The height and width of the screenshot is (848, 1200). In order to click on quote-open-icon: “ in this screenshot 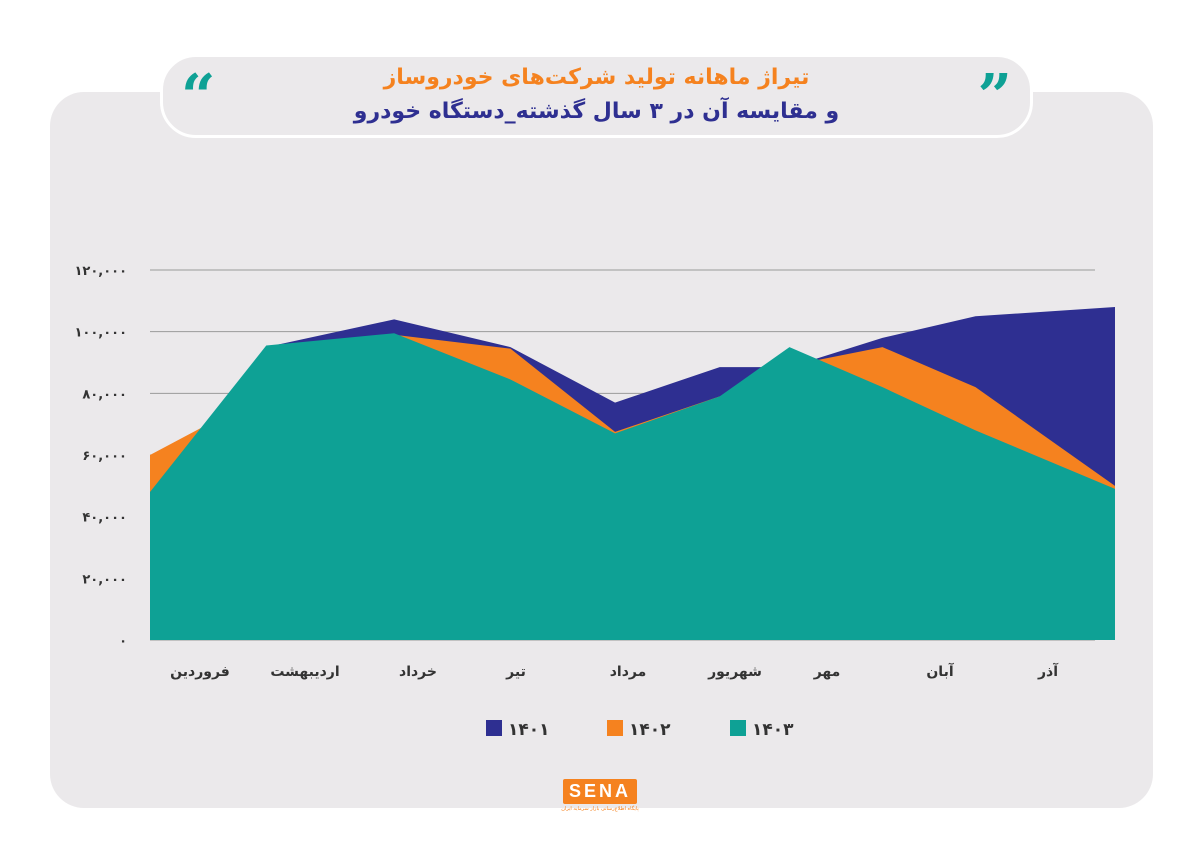, I will do `click(198, 97)`.